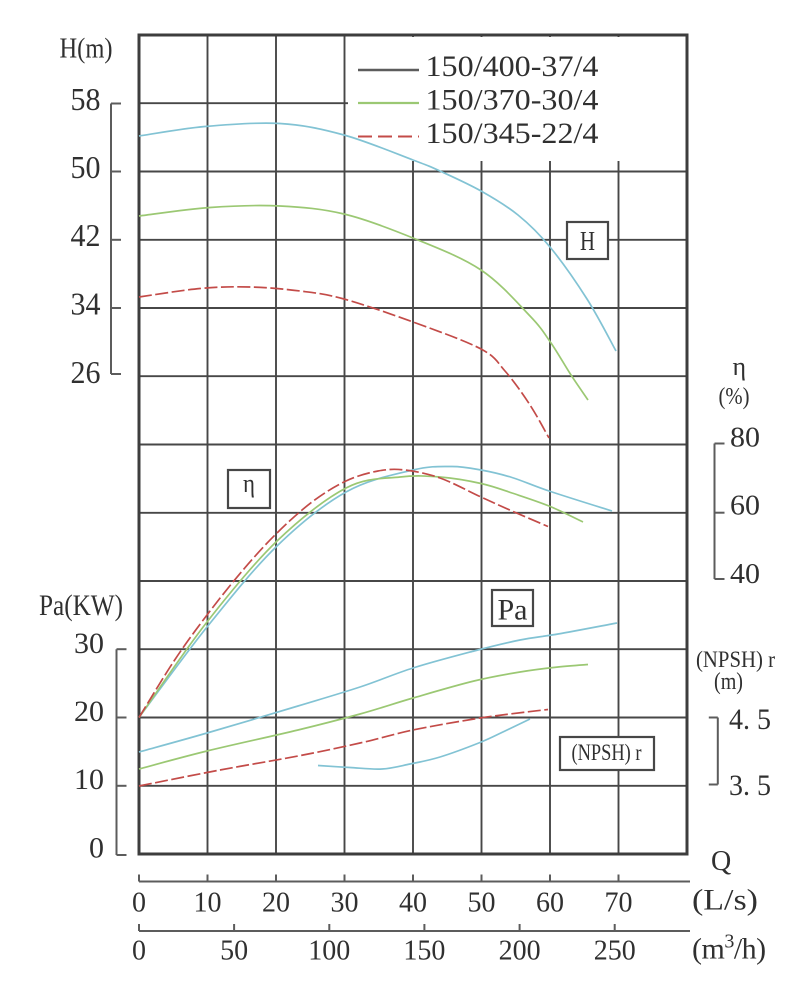  Describe the element at coordinates (619, 903) in the screenshot. I see `svg-text: 70` at that location.